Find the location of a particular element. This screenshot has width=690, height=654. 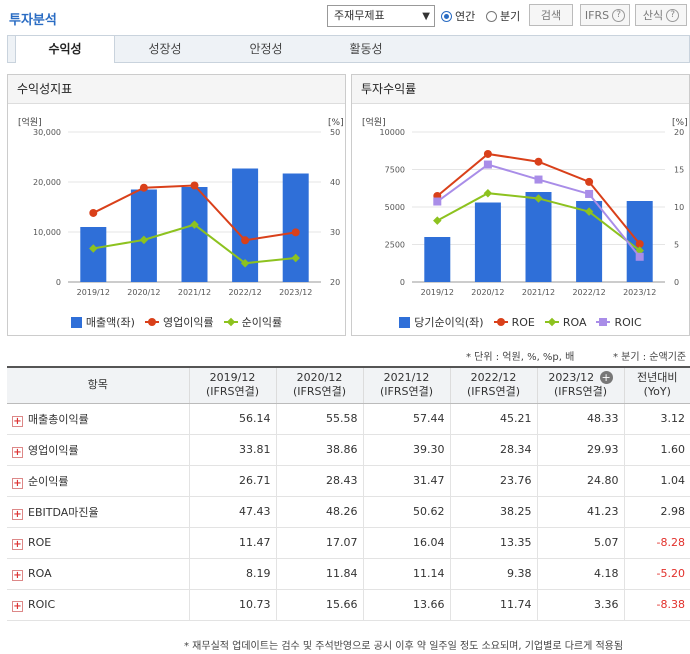

row-name: ROA is located at coordinates (40, 573).